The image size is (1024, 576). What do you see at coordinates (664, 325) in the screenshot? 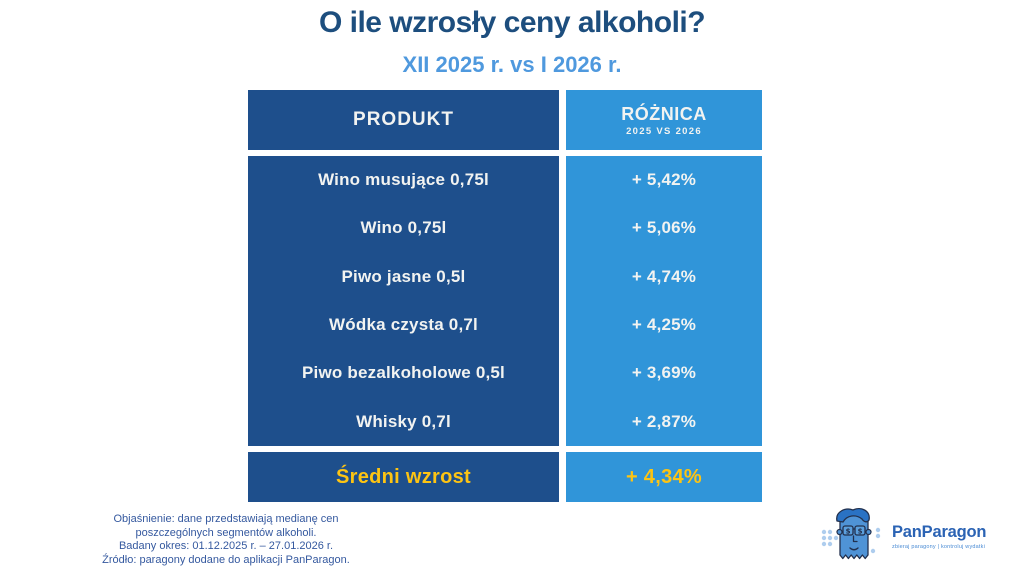
I see `difference-value: + 4,25%` at bounding box center [664, 325].